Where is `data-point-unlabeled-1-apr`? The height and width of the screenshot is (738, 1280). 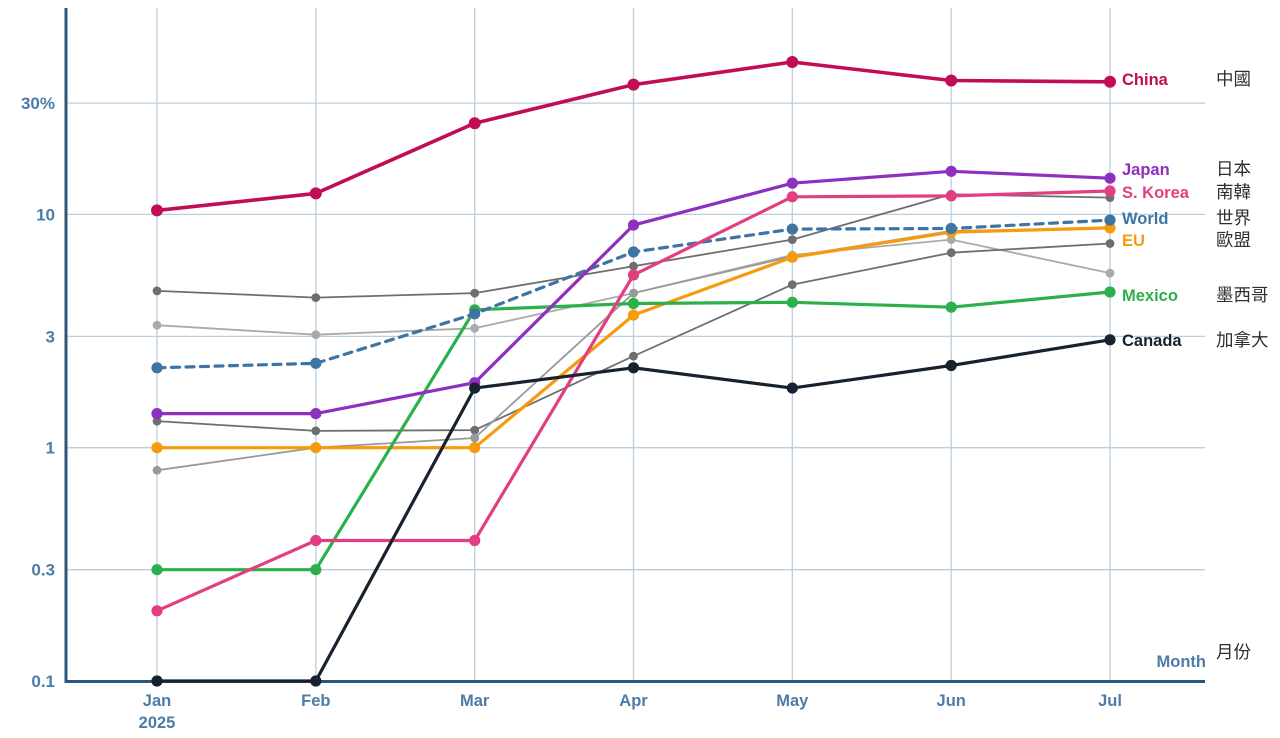
data-point-unlabeled-1-apr is located at coordinates (633, 266).